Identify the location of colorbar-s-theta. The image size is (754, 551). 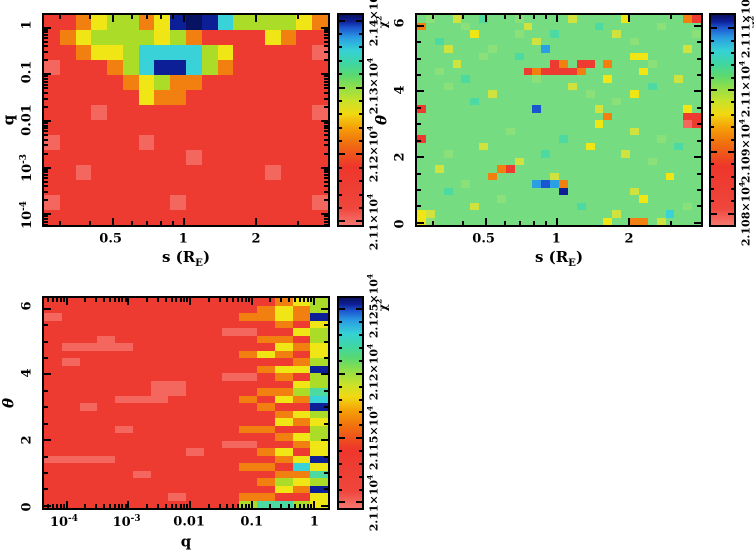
(722, 120).